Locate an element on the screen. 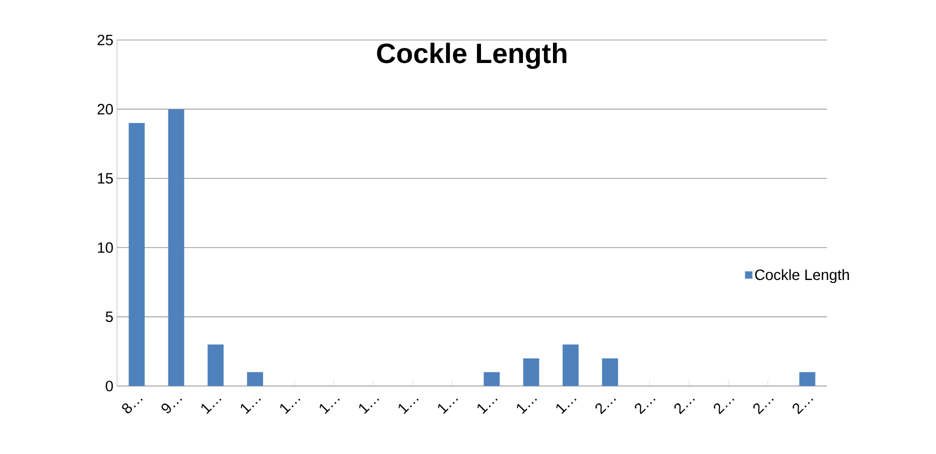  y-tick-label: 5 is located at coordinates (109, 317).